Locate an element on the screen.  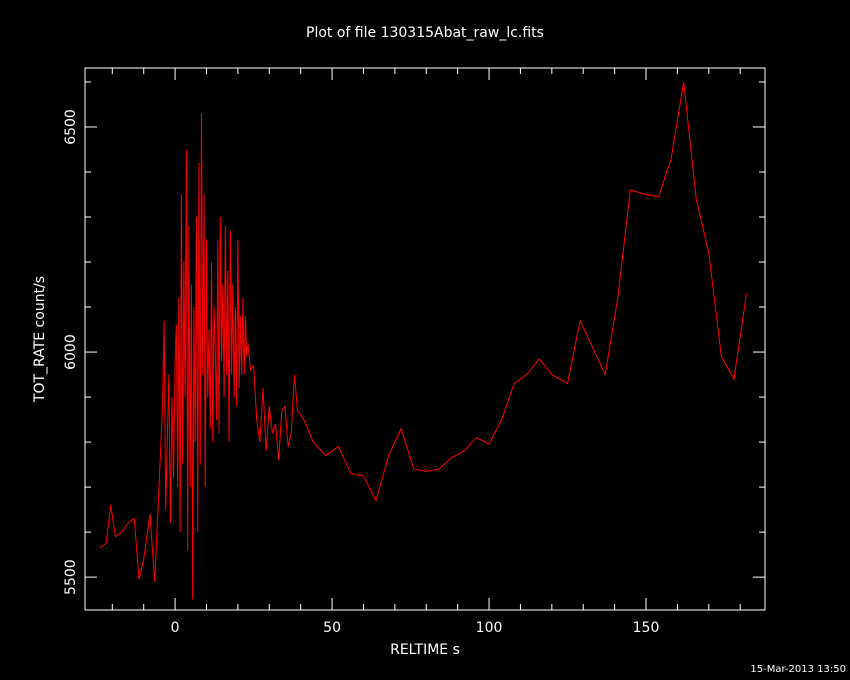
chart-title: Plot of file 130315Abat_raw_lc.fits is located at coordinates (425, 33).